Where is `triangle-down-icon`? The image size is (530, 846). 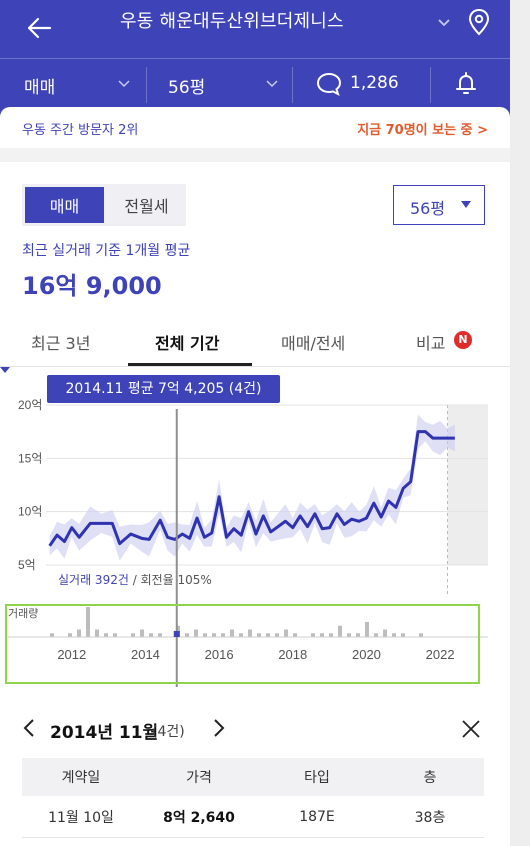
triangle-down-icon is located at coordinates (466, 204).